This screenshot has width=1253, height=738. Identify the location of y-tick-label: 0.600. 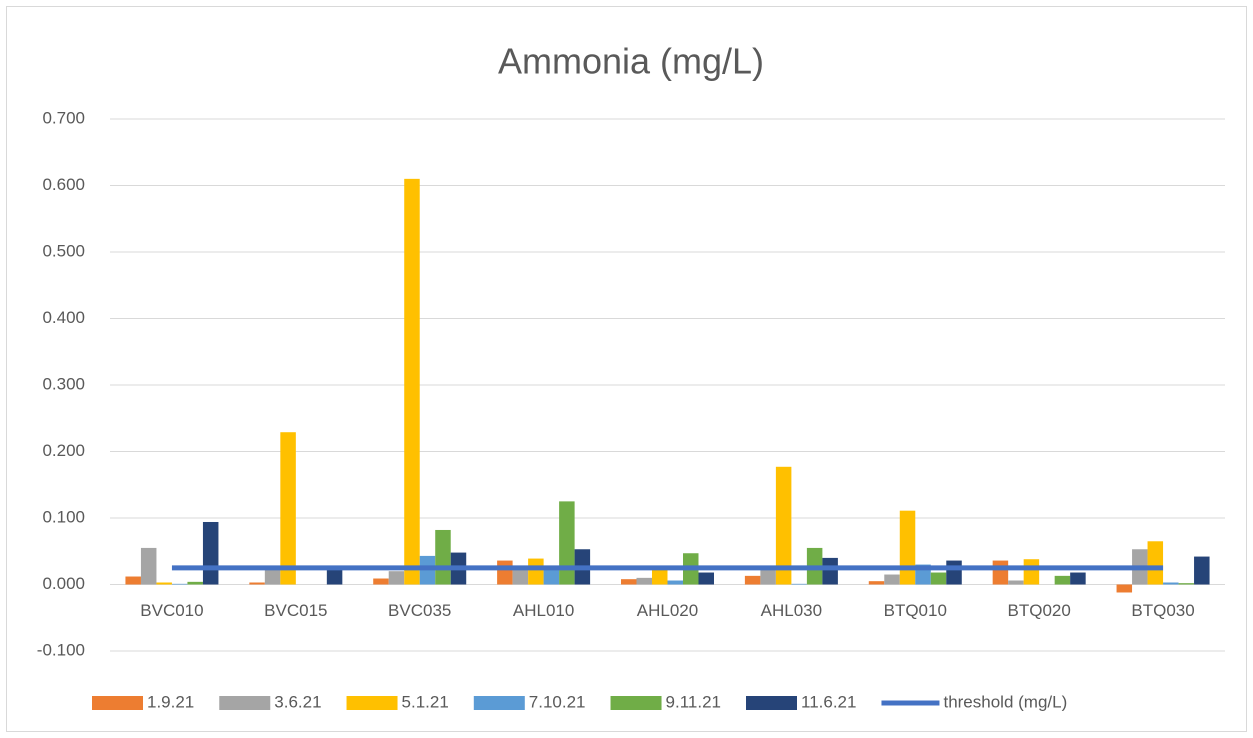
(63, 184).